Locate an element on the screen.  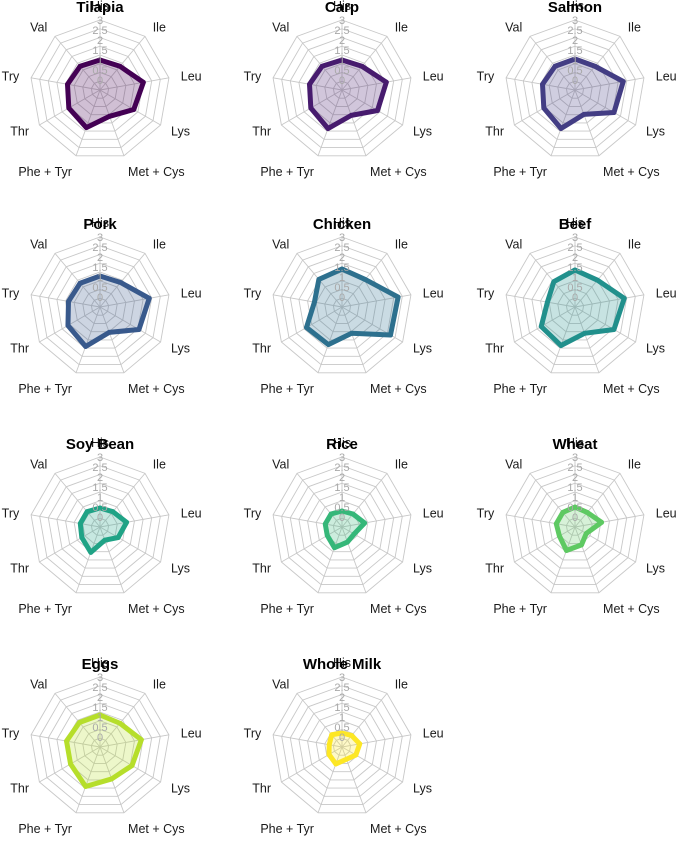
chart-title: Carp is located at coordinates (342, 8).